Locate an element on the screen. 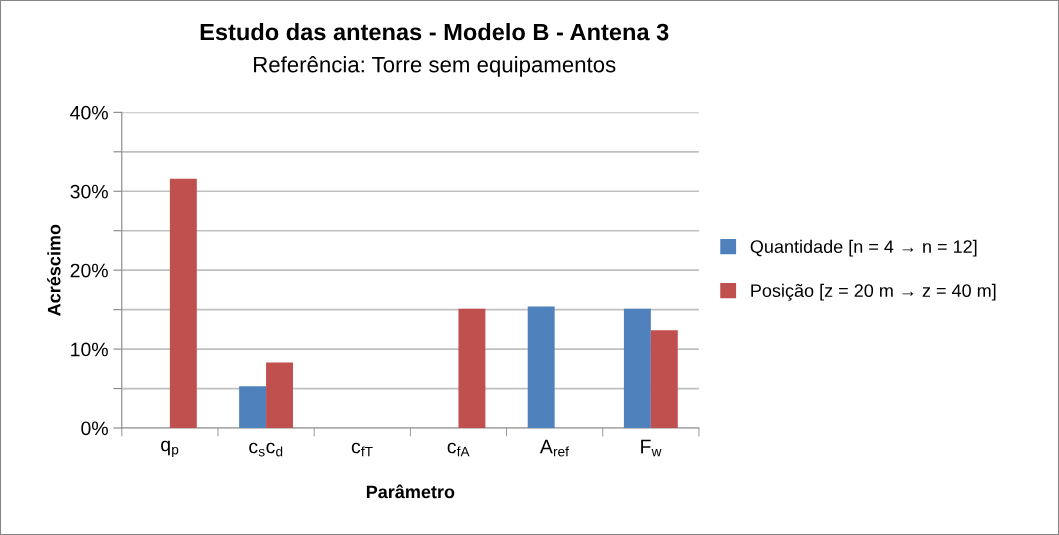 Image resolution: width=1059 pixels, height=535 pixels. y-tick-label: 20% is located at coordinates (89, 270).